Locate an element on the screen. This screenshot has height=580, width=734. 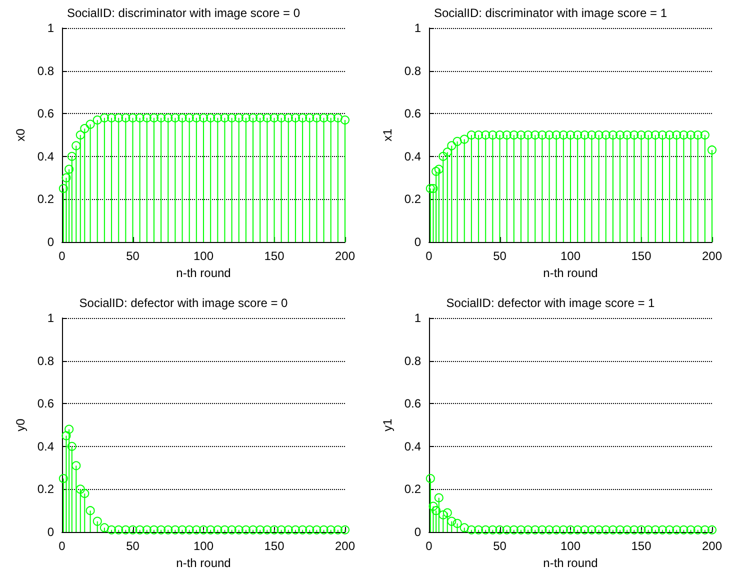
y-tick-label: 0.6 is located at coordinates (413, 403).